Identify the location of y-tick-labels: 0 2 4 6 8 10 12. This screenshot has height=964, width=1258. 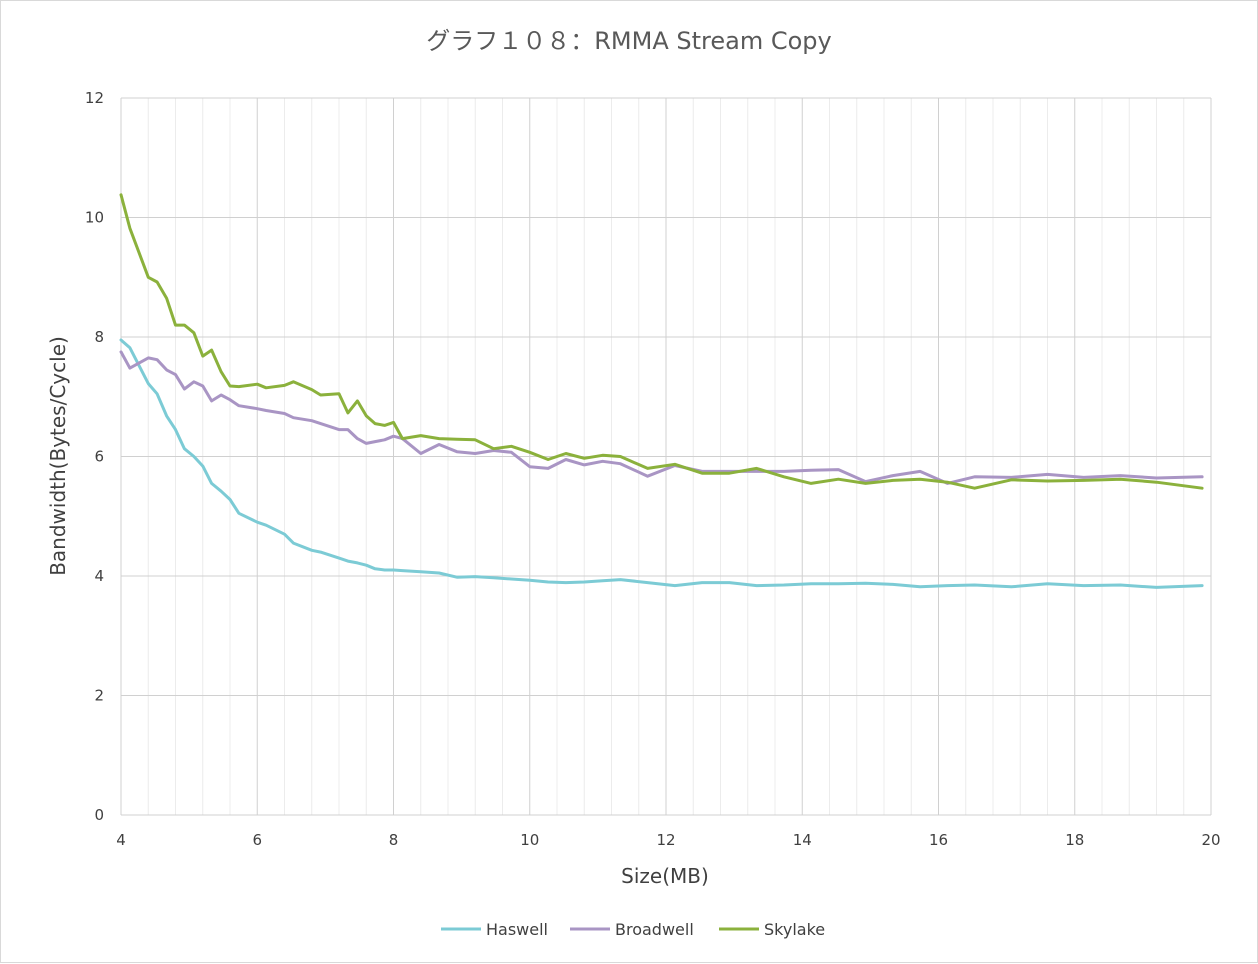
(94, 456).